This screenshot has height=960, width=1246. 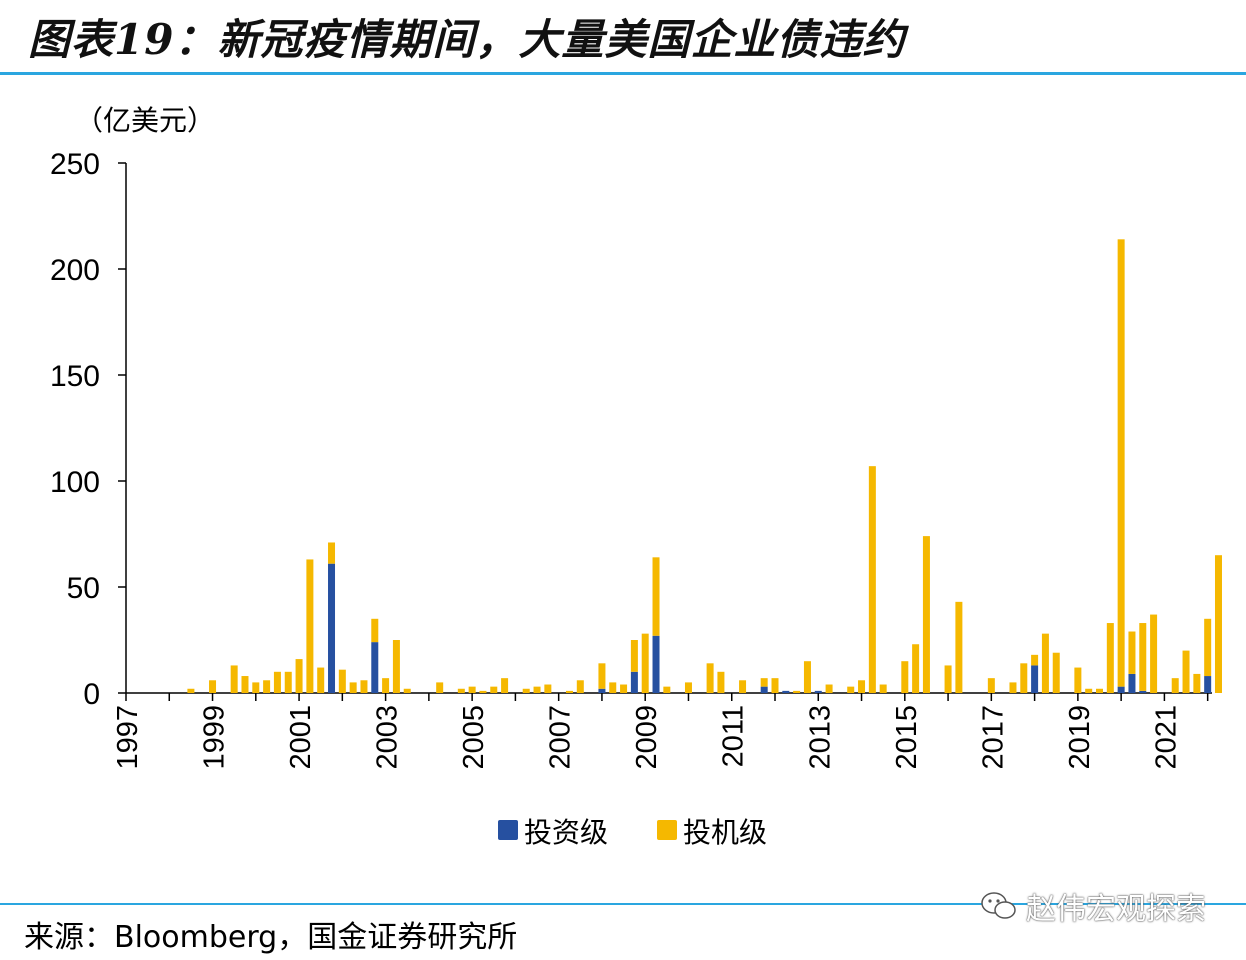 What do you see at coordinates (91, 694) in the screenshot?
I see `y-tick-label: 0` at bounding box center [91, 694].